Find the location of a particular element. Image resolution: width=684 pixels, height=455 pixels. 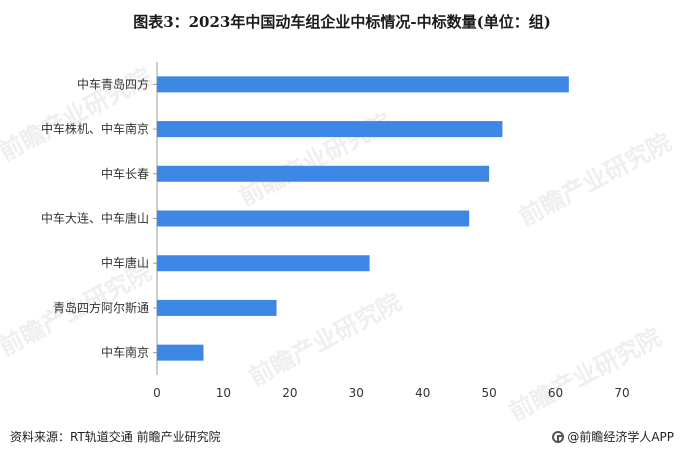

x-tick-label: 40 is located at coordinates (422, 393).